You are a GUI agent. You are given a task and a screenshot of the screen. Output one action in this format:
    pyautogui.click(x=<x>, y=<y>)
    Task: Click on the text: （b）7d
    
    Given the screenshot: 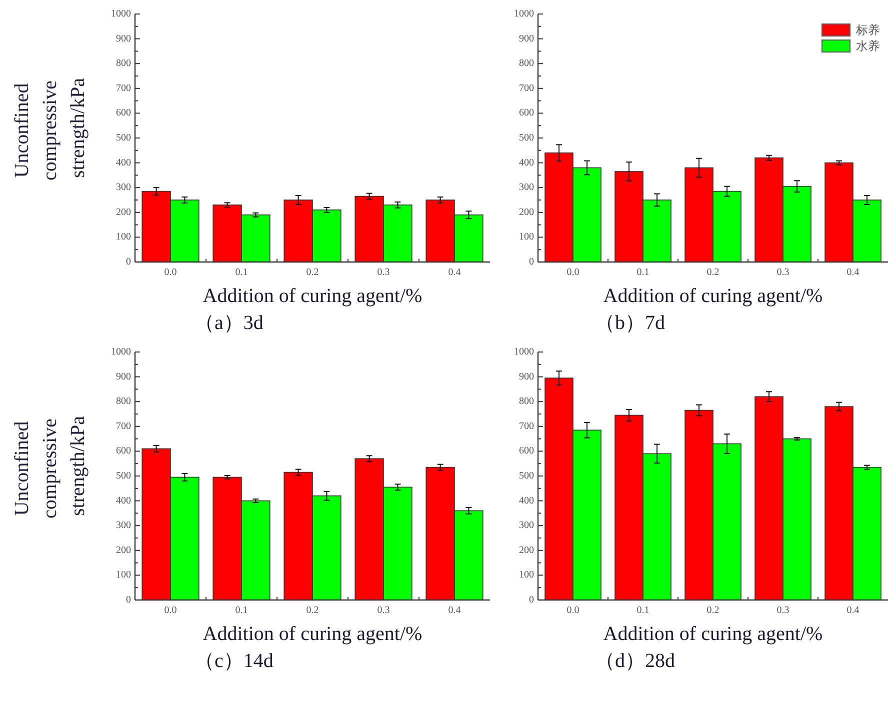 What is the action you would take?
    pyautogui.click(x=630, y=323)
    